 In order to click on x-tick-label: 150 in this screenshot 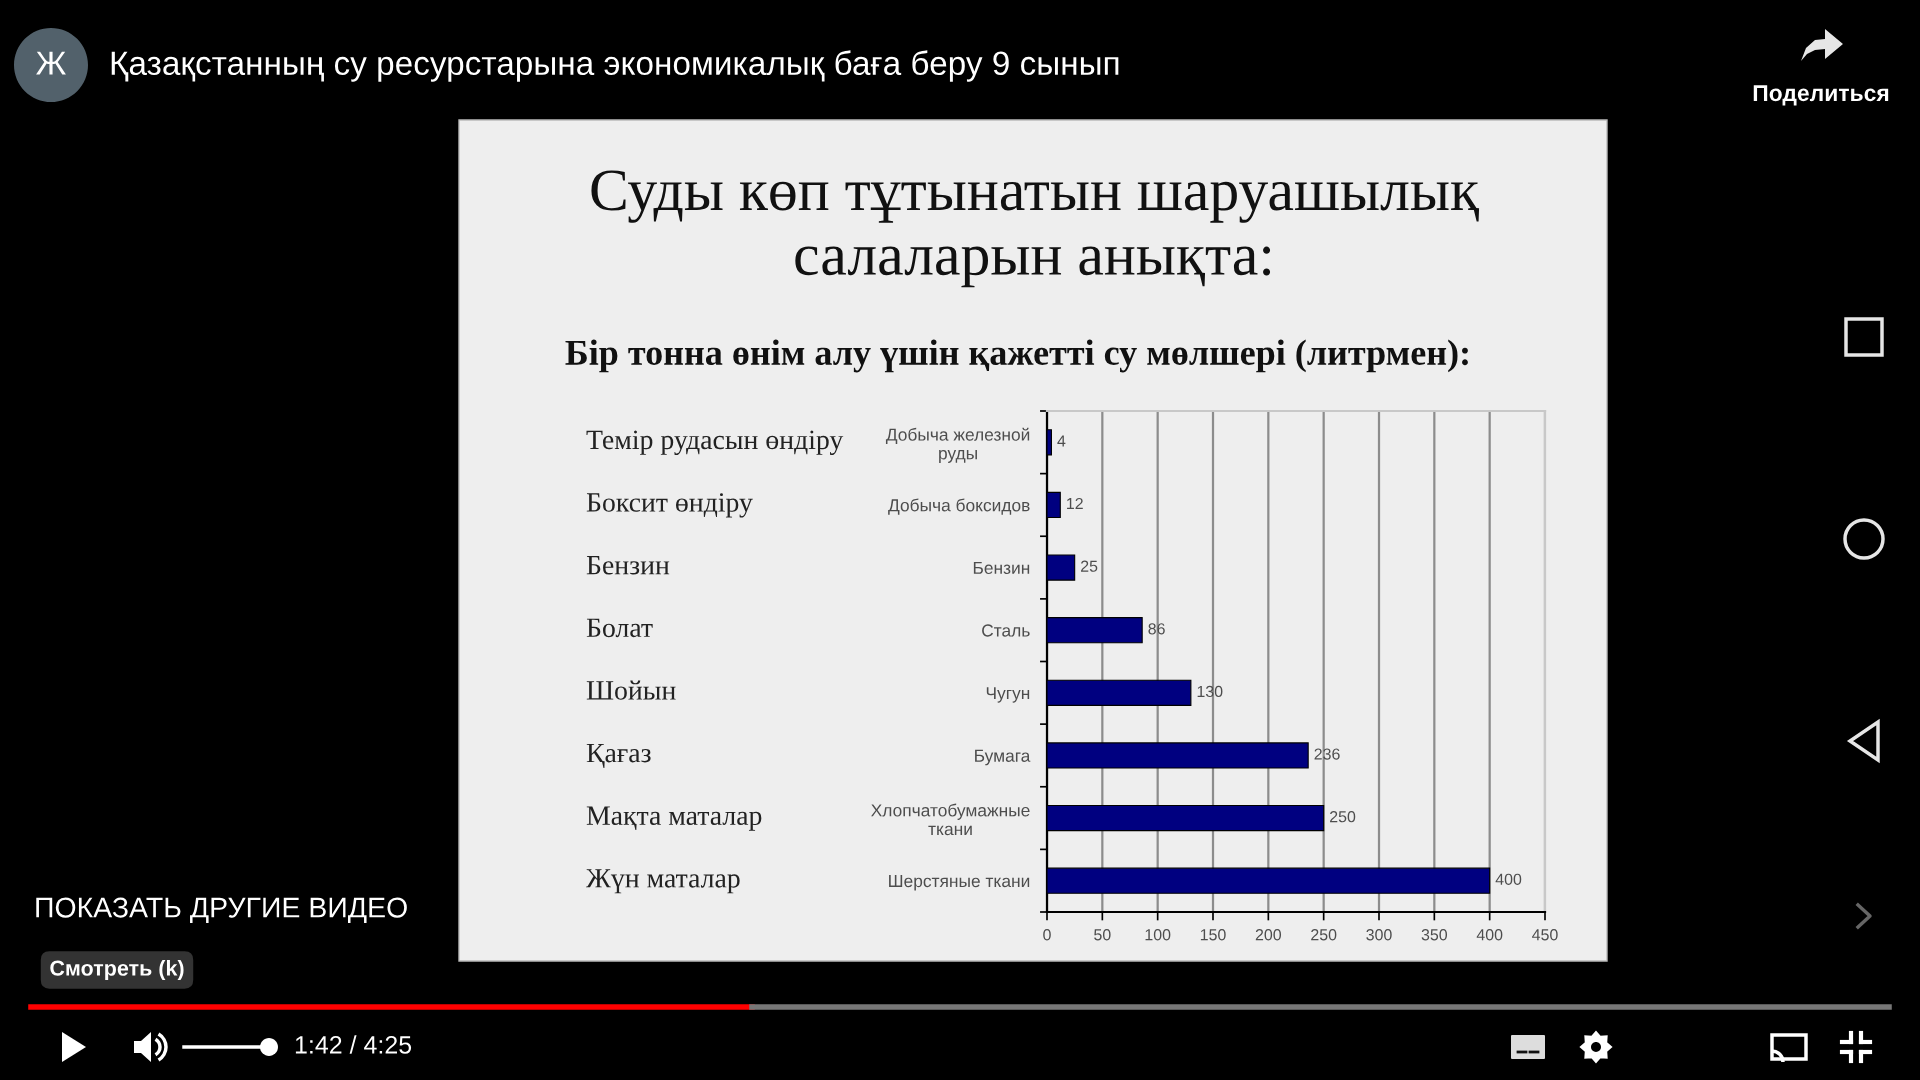, I will do `click(1213, 935)`.